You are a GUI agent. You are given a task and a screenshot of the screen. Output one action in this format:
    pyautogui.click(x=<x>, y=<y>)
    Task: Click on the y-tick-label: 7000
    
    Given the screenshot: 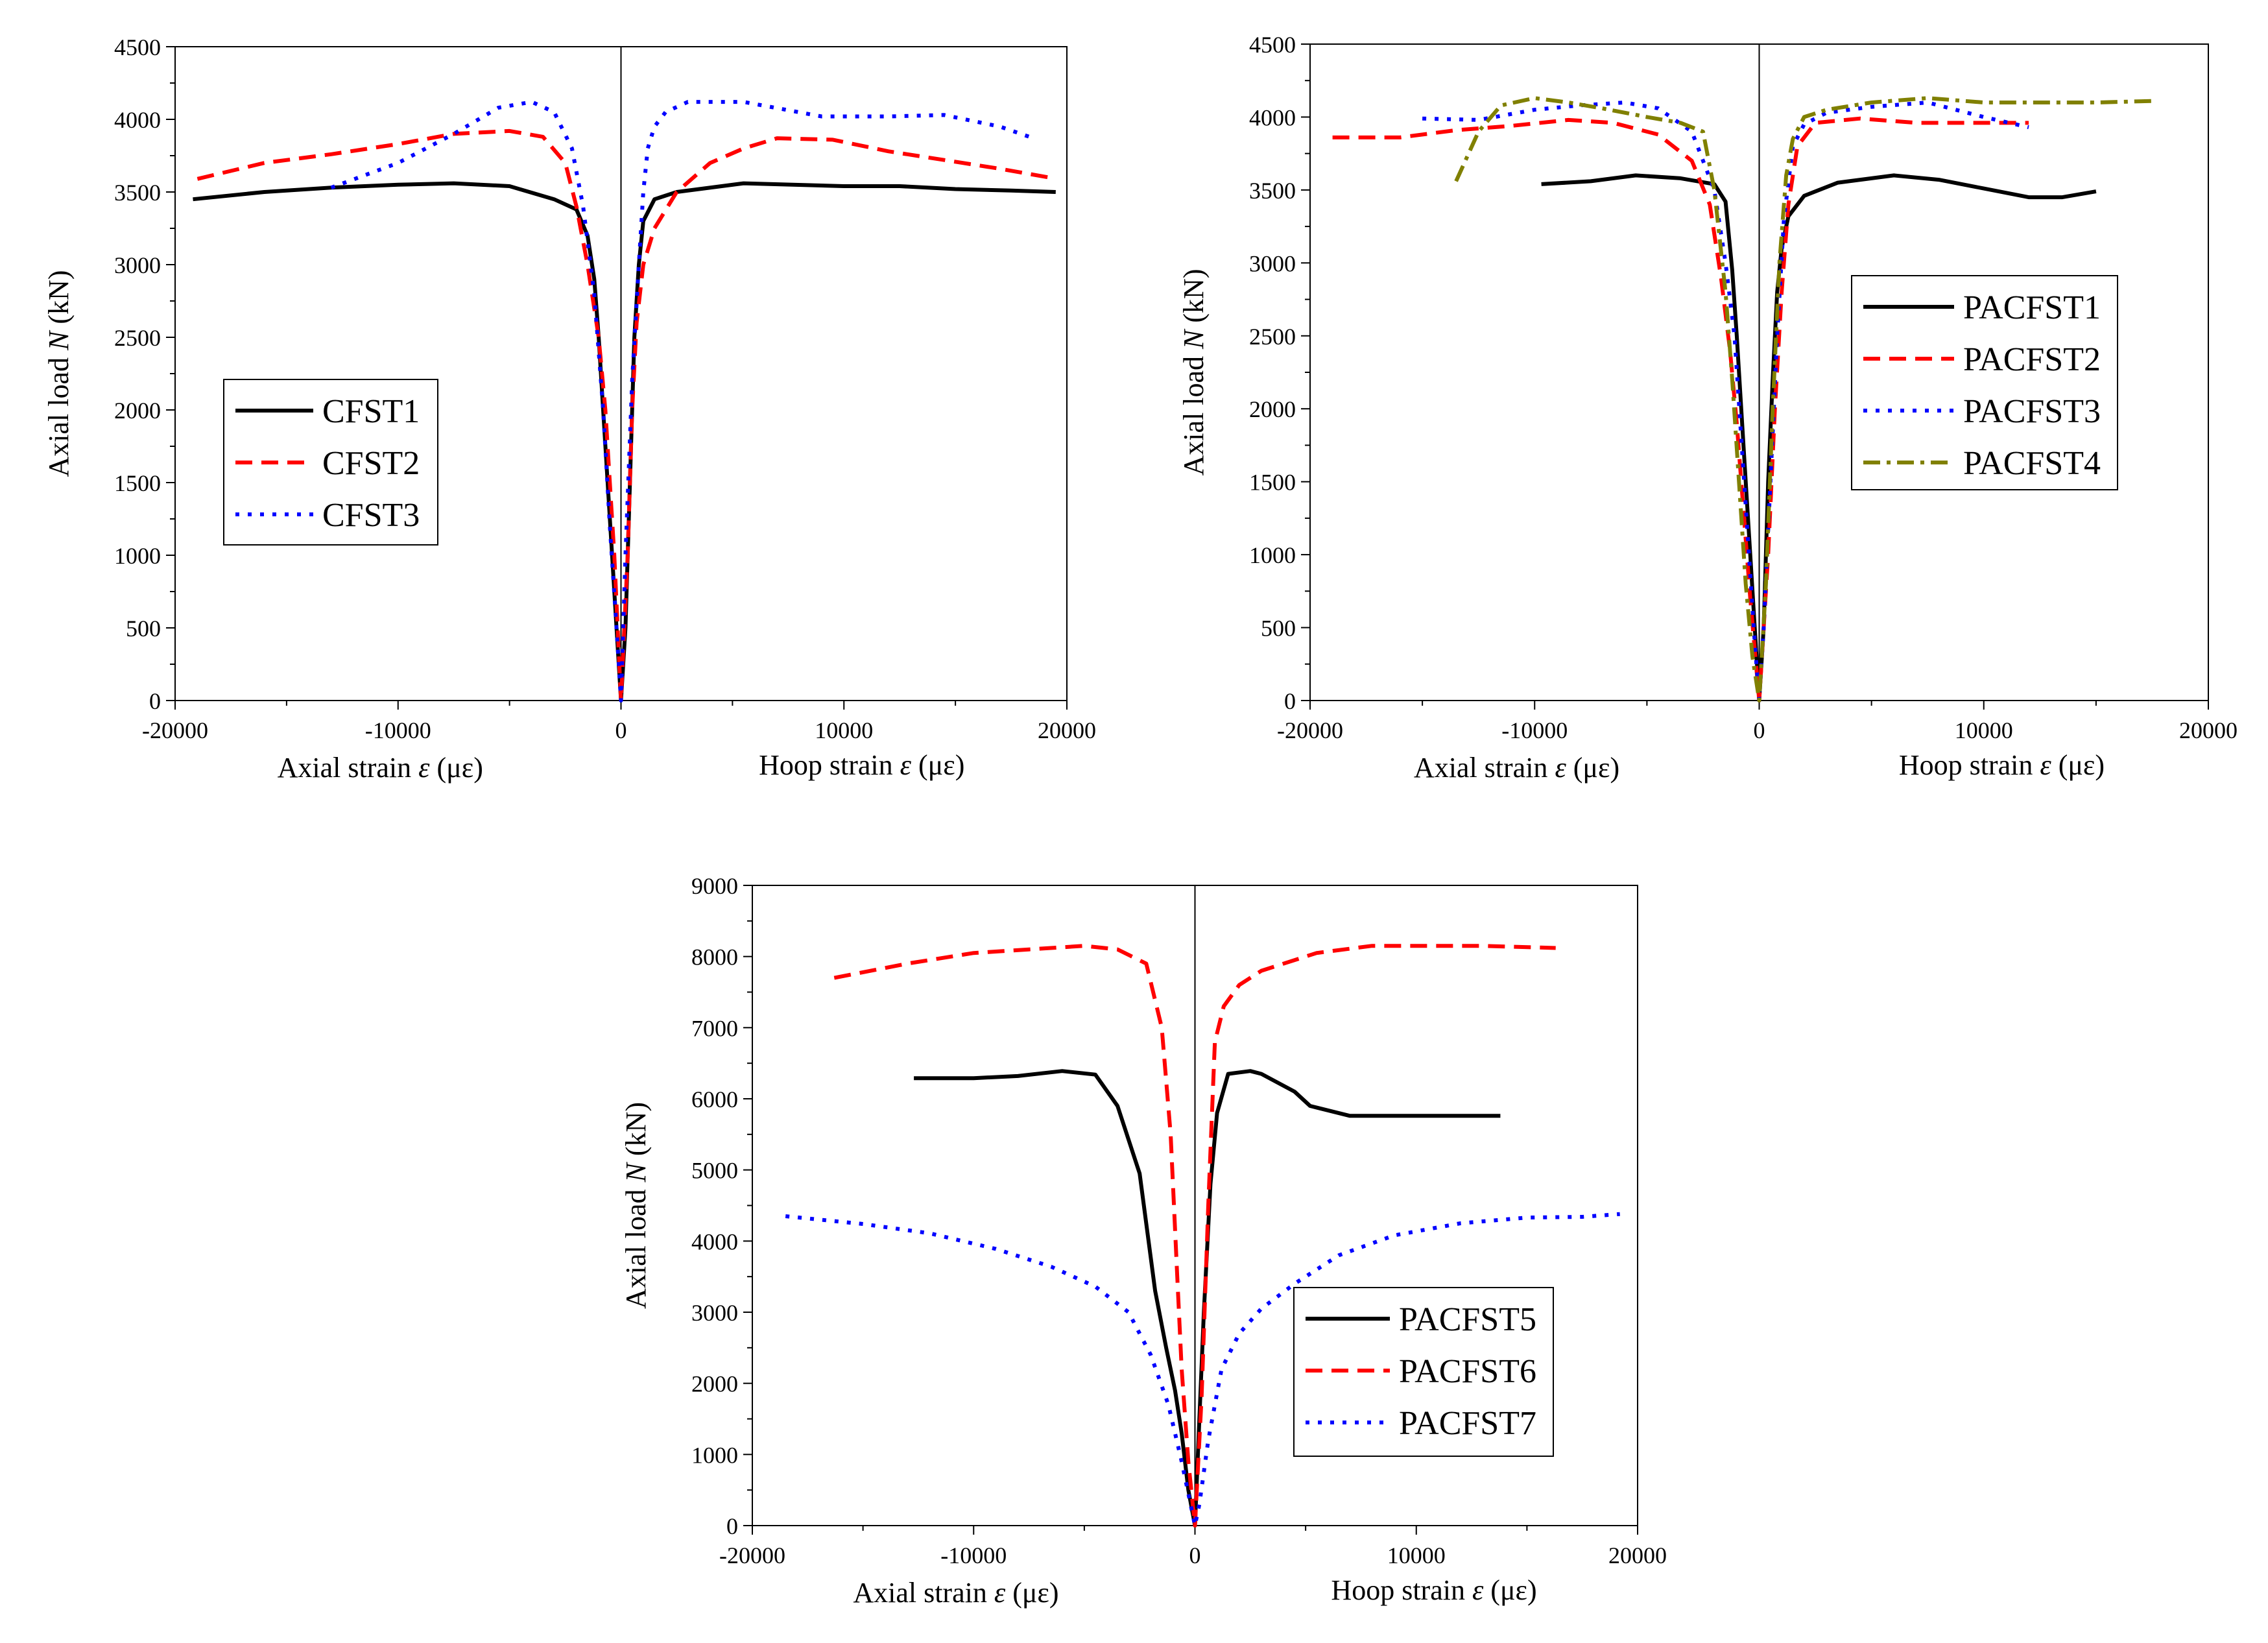 What is the action you would take?
    pyautogui.click(x=714, y=1028)
    